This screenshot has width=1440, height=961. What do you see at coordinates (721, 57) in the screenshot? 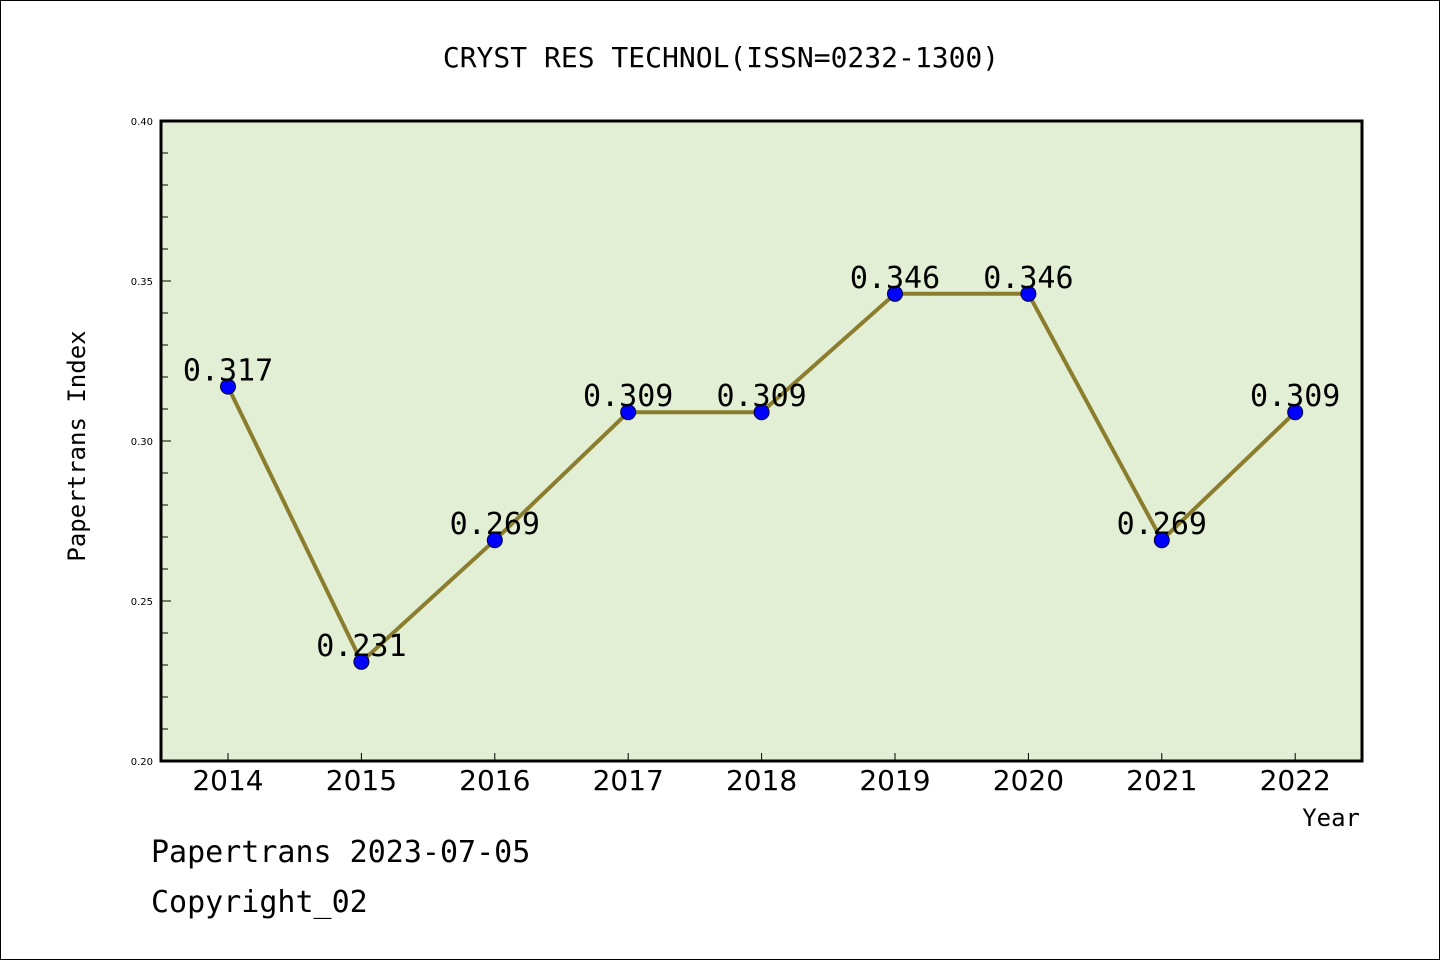
I see `chart-title: CRYST RES TECHNOL(ISSN=0232-1300)` at bounding box center [721, 57].